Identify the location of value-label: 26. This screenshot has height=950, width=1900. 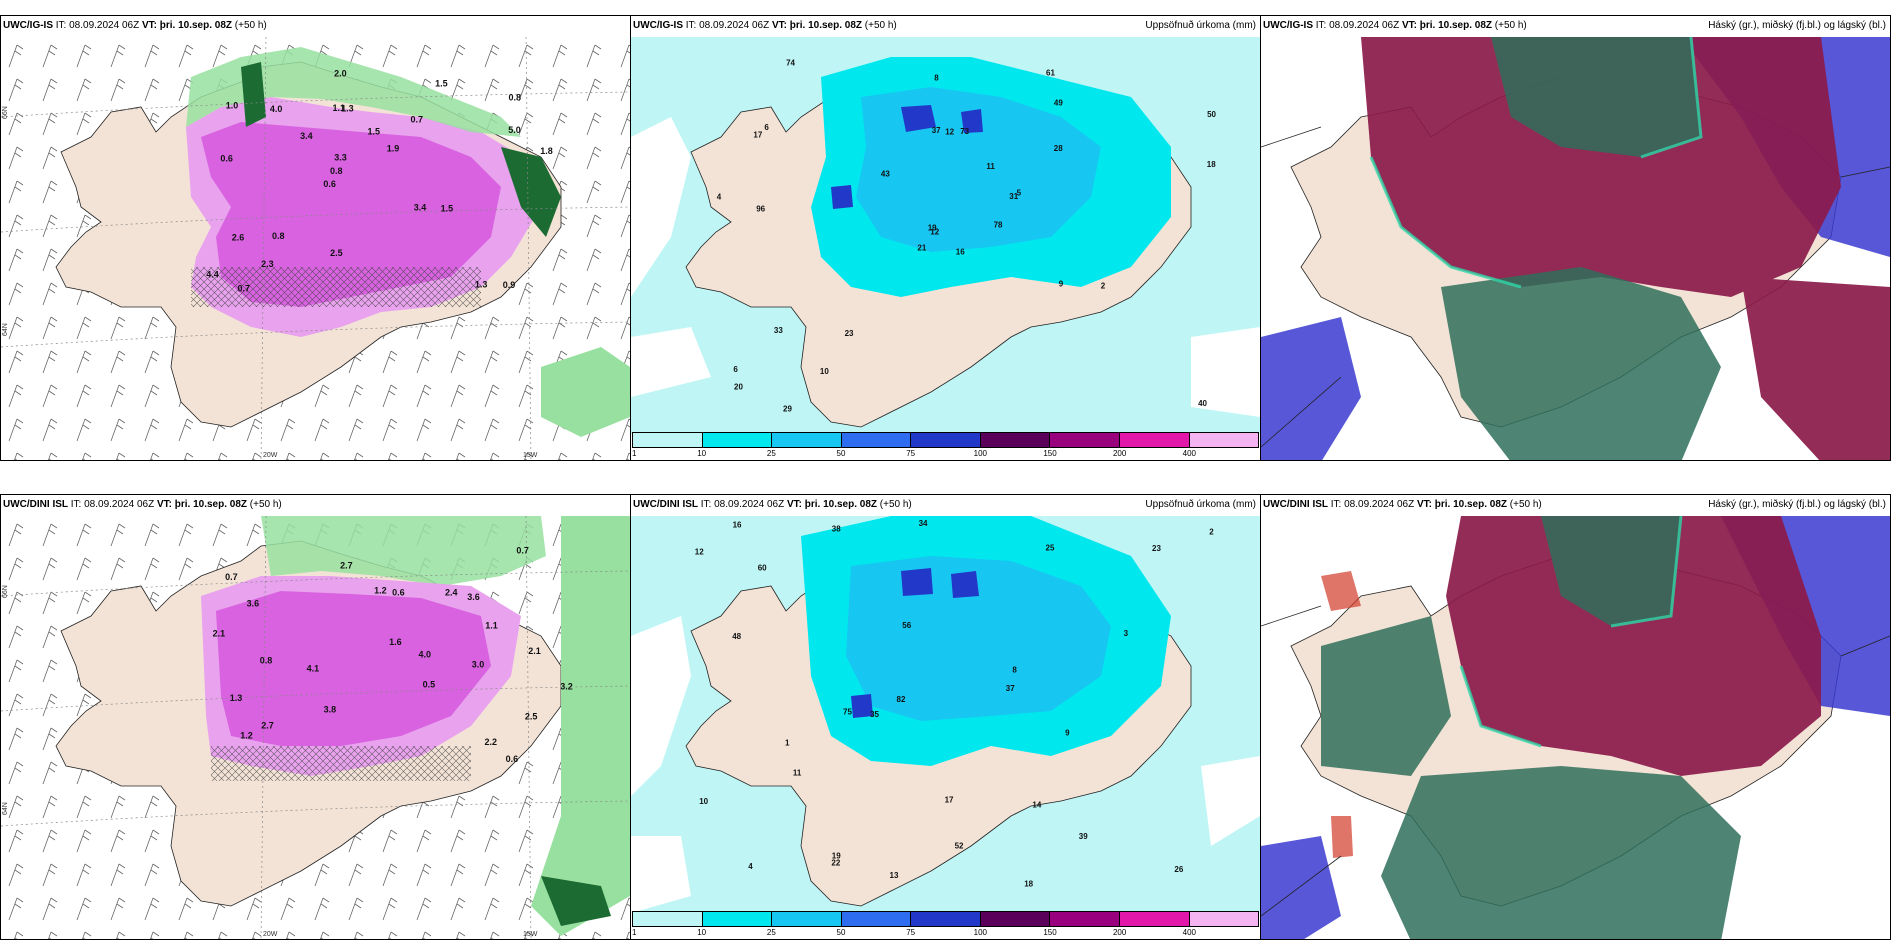
(1178, 869).